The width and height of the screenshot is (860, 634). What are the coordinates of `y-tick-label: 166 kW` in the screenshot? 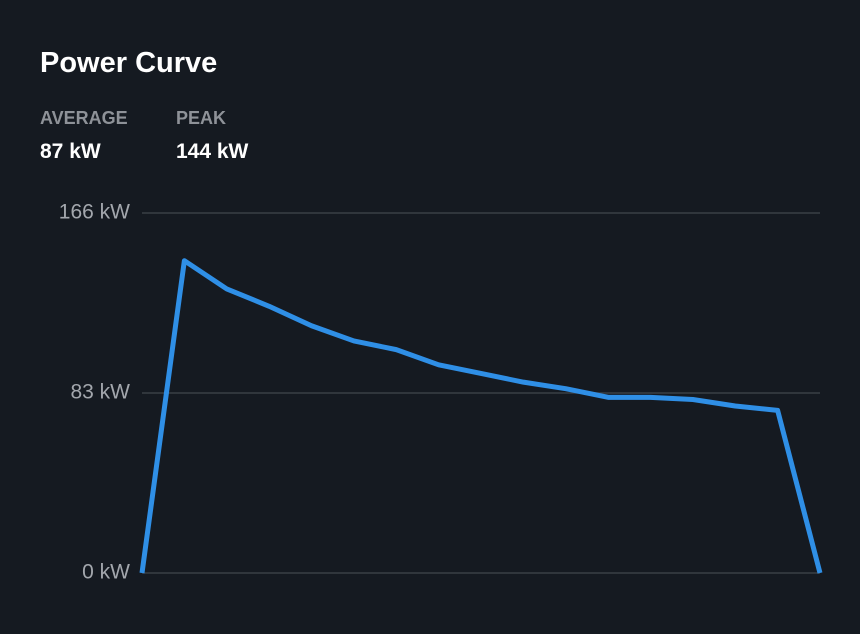 It's located at (94, 212).